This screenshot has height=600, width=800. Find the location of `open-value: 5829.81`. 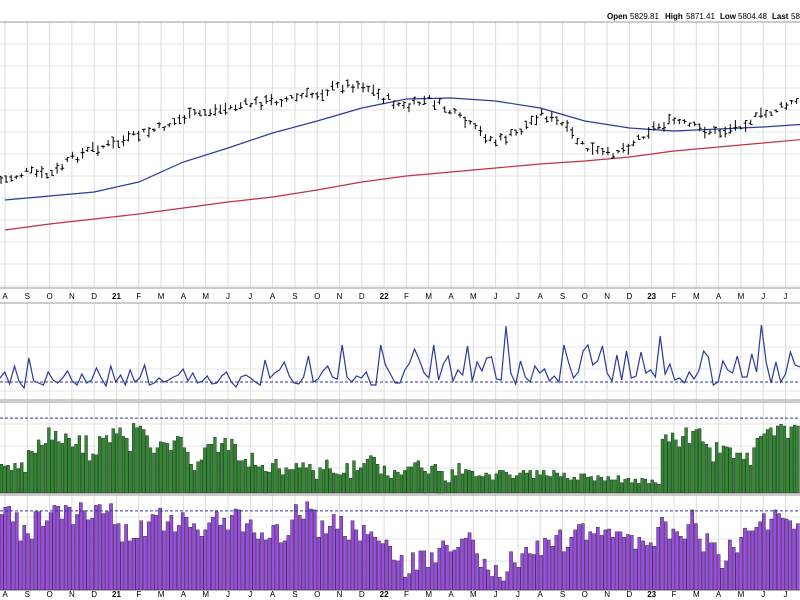

open-value: 5829.81 is located at coordinates (644, 16).